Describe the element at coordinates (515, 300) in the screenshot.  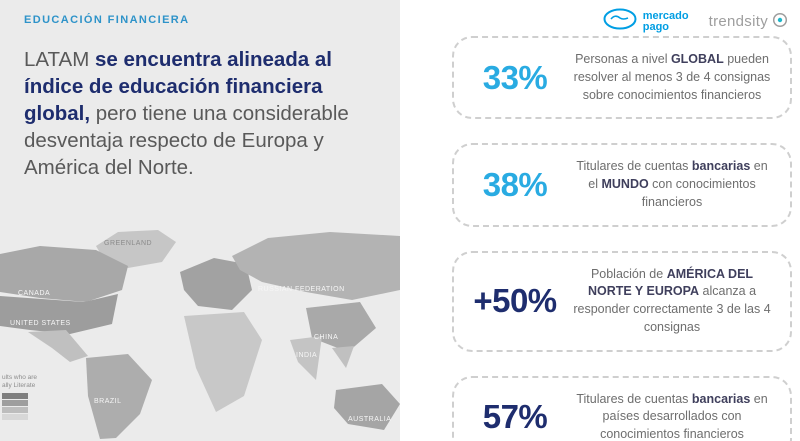
I see `stat-value: +50%` at that location.